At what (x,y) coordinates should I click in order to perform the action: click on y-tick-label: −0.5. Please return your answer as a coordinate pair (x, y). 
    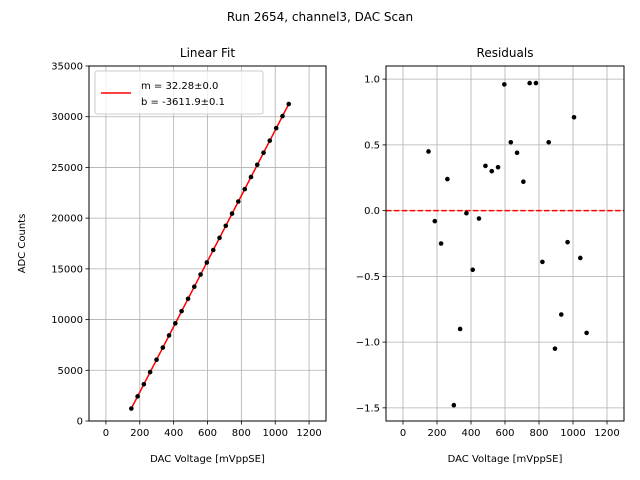
    Looking at the image, I should click on (368, 277).